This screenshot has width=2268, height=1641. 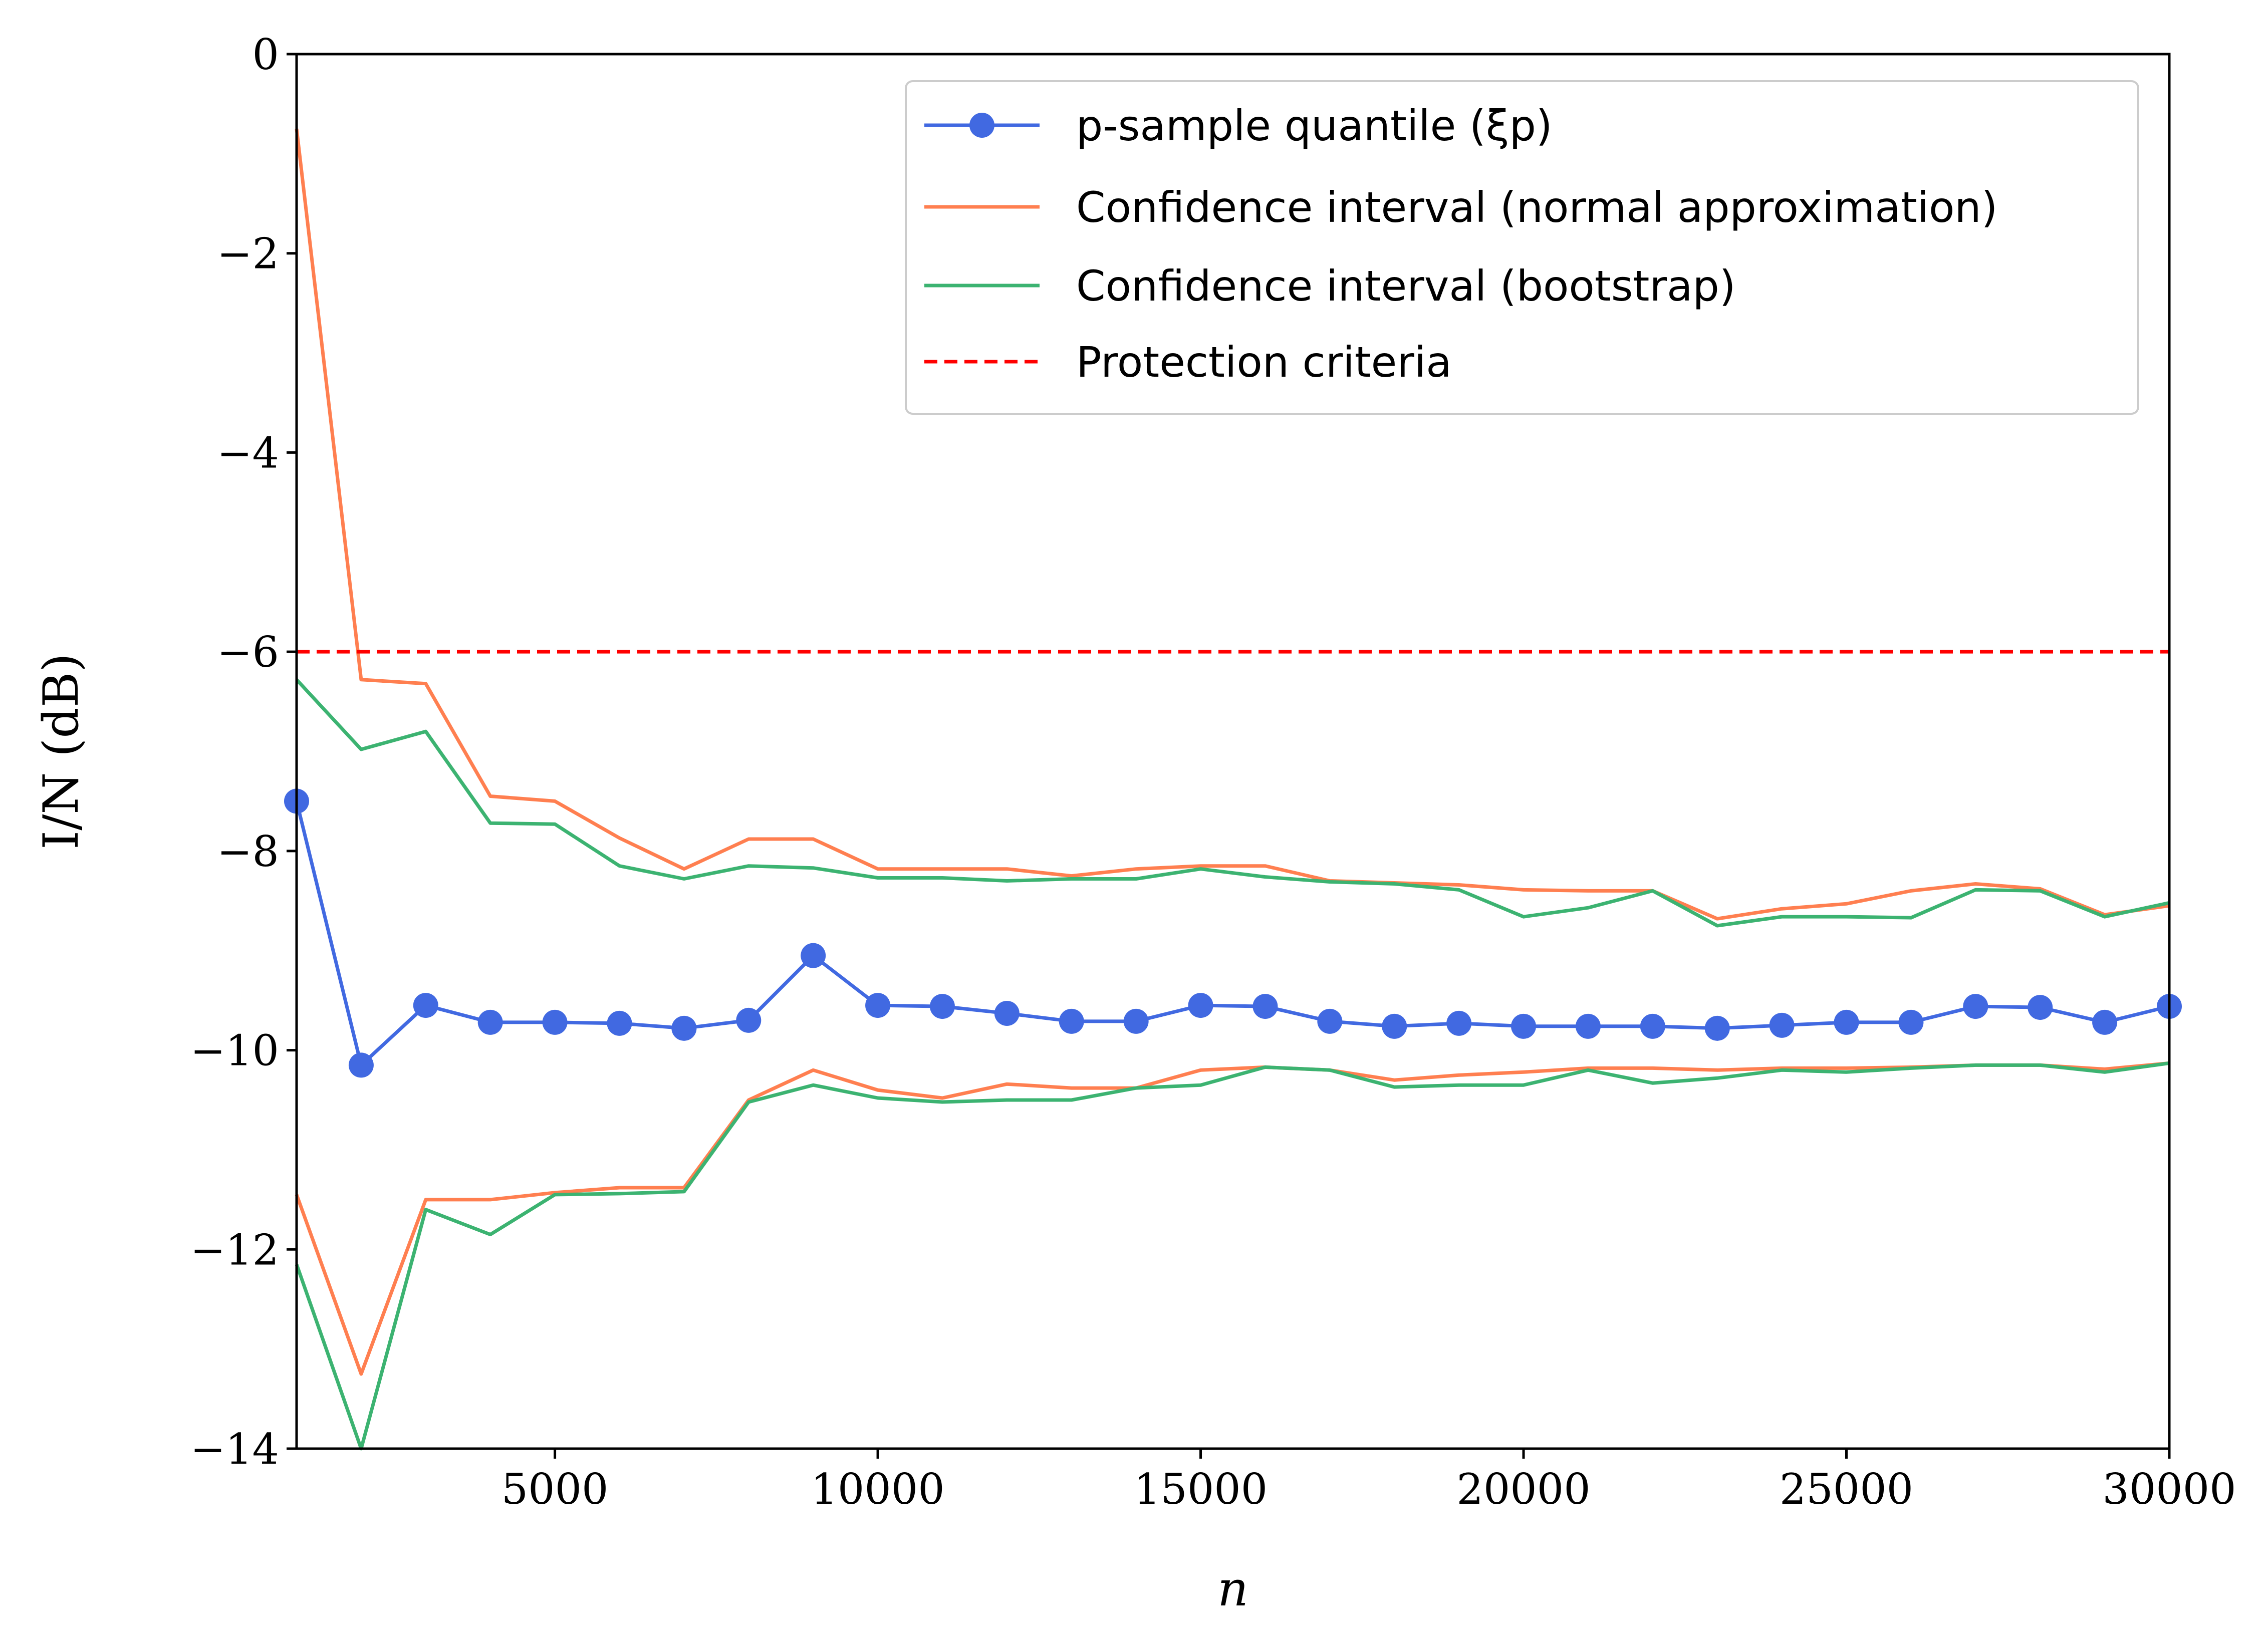 What do you see at coordinates (1368, 1481) in the screenshot?
I see `x-axis: 5000 10000 15000 20000 25000 30000` at bounding box center [1368, 1481].